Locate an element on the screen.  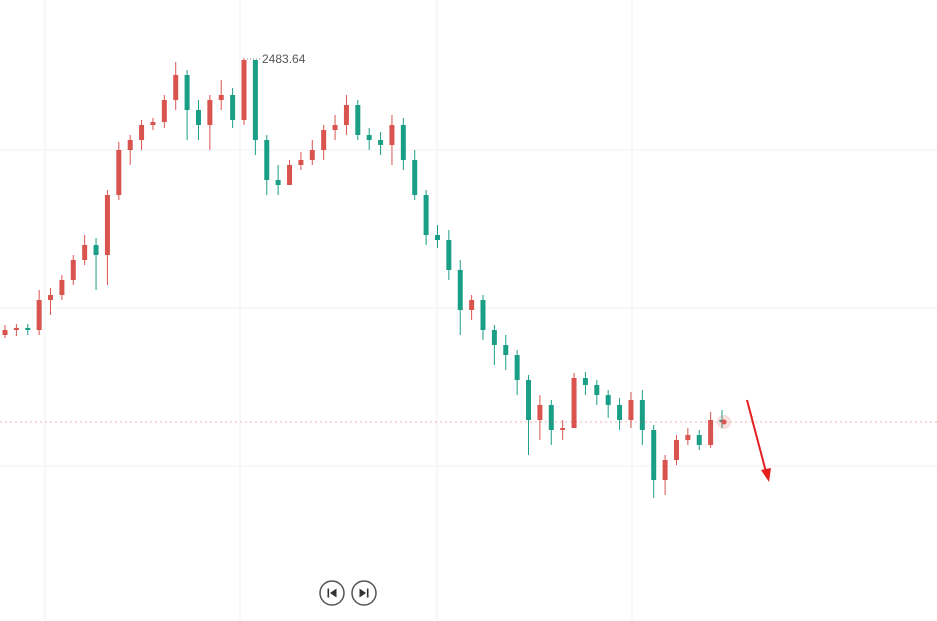
last-price-dot is located at coordinates (724, 422).